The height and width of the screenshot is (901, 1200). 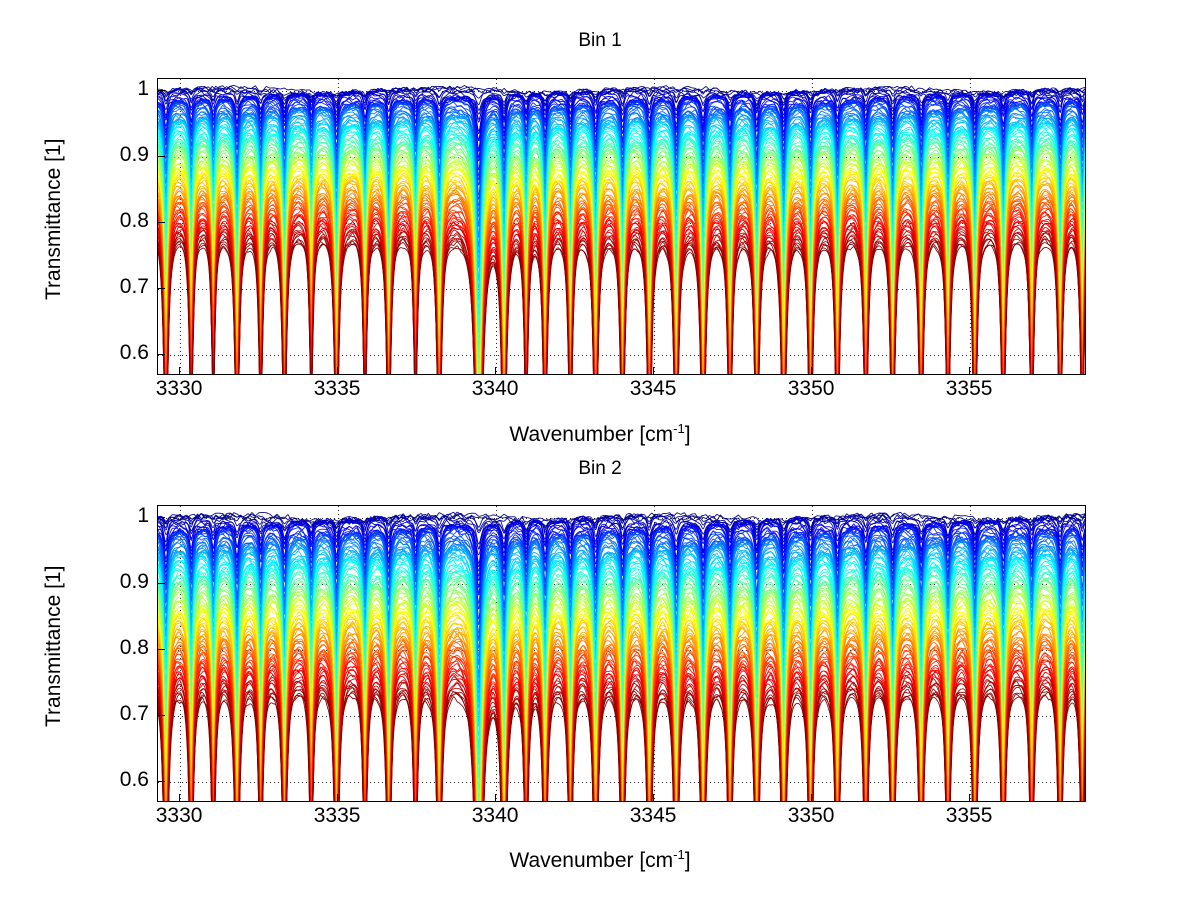 What do you see at coordinates (53, 646) in the screenshot?
I see `y-axis-label-bin-2: Transmittance [1]` at bounding box center [53, 646].